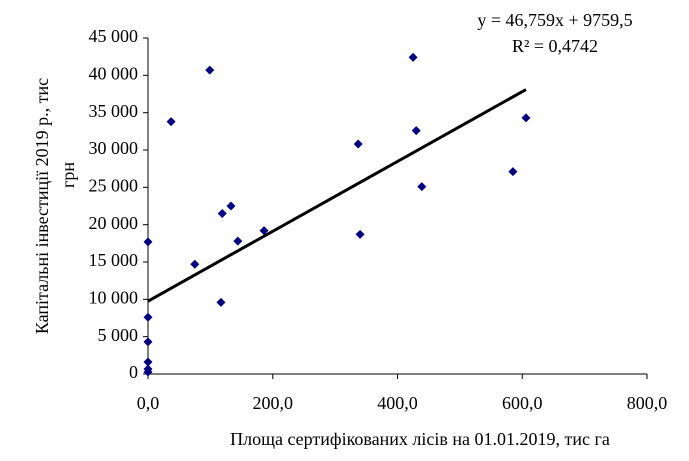 The width and height of the screenshot is (689, 461). Describe the element at coordinates (114, 111) in the screenshot. I see `y-tick-label: 35 000` at that location.